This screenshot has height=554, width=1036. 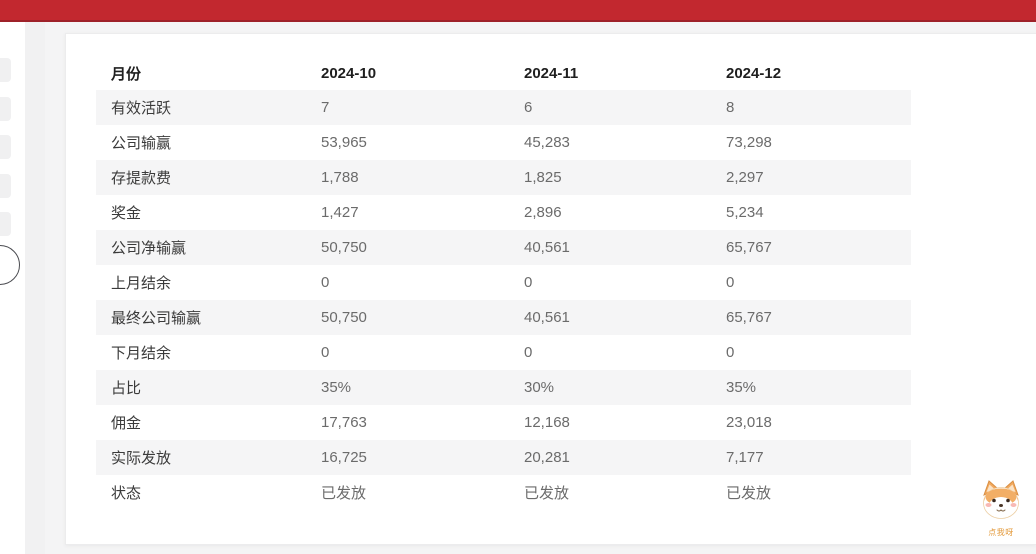 I want to click on row-label: 上月结余, so click(x=141, y=283).